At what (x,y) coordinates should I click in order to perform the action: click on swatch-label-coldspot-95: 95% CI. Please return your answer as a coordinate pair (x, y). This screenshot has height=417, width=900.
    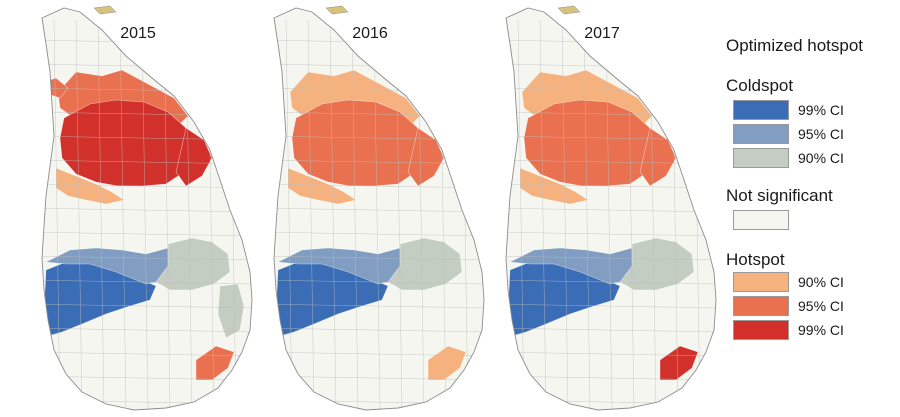
    Looking at the image, I should click on (821, 134).